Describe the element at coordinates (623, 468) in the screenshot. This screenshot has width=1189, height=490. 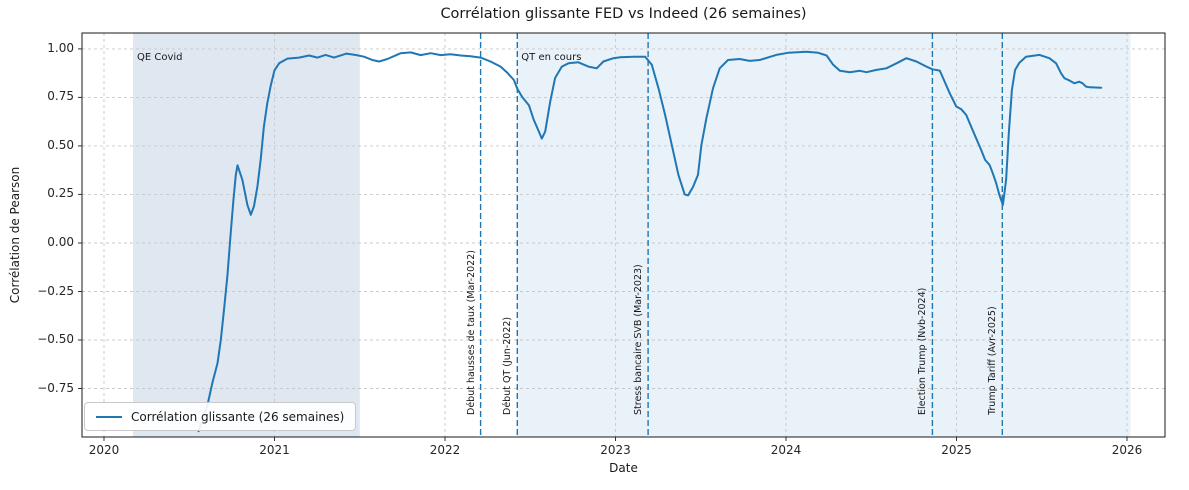
I see `x-axis-label: Date` at that location.